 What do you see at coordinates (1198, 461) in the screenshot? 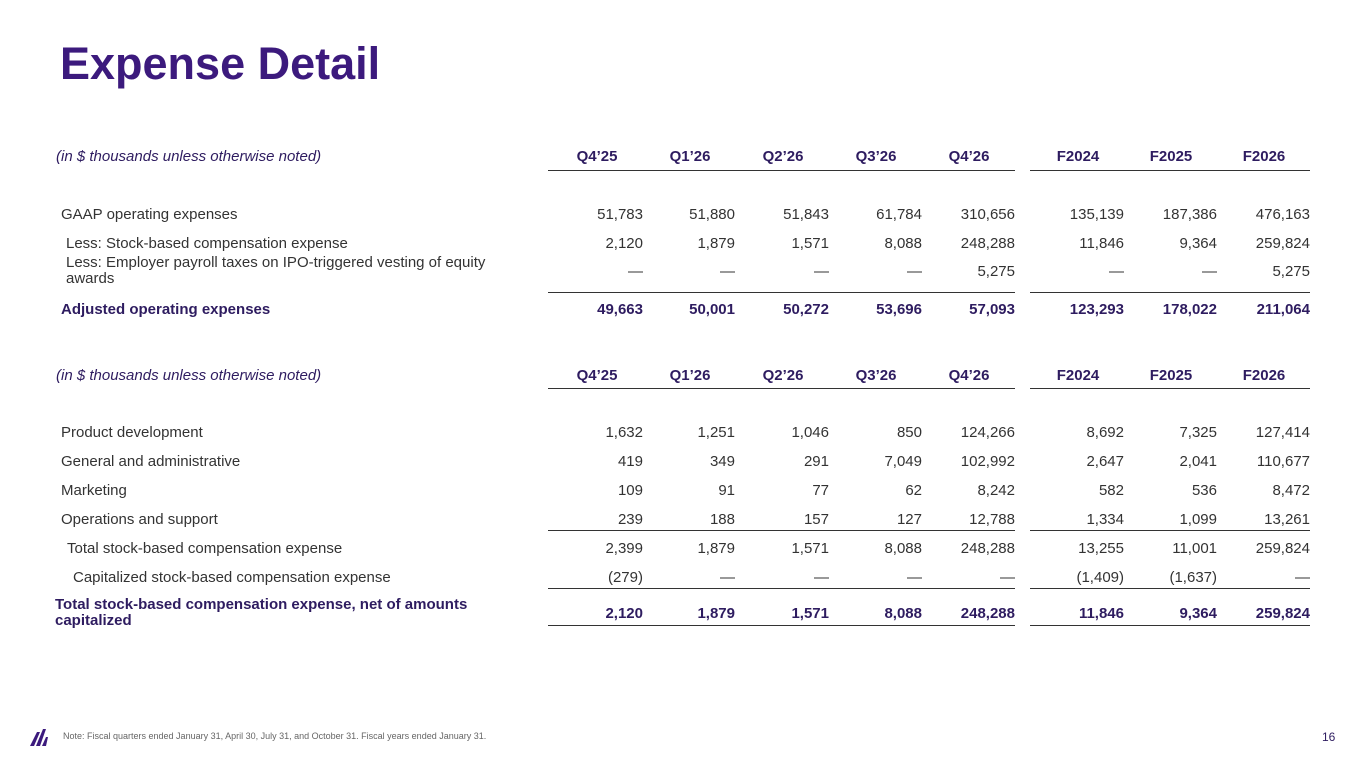
I see `cell: 2,041` at bounding box center [1198, 461].